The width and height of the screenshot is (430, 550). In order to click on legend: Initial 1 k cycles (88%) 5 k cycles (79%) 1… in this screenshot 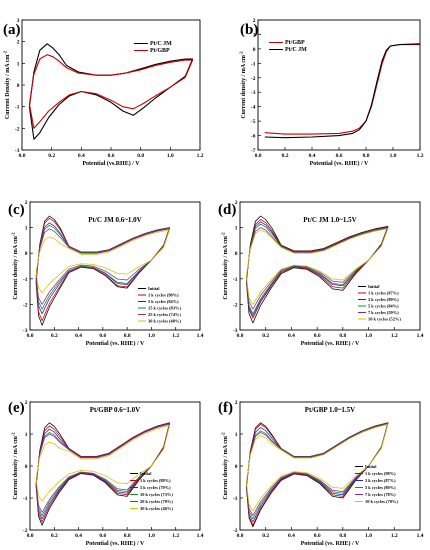, I will do `click(151, 491)`.